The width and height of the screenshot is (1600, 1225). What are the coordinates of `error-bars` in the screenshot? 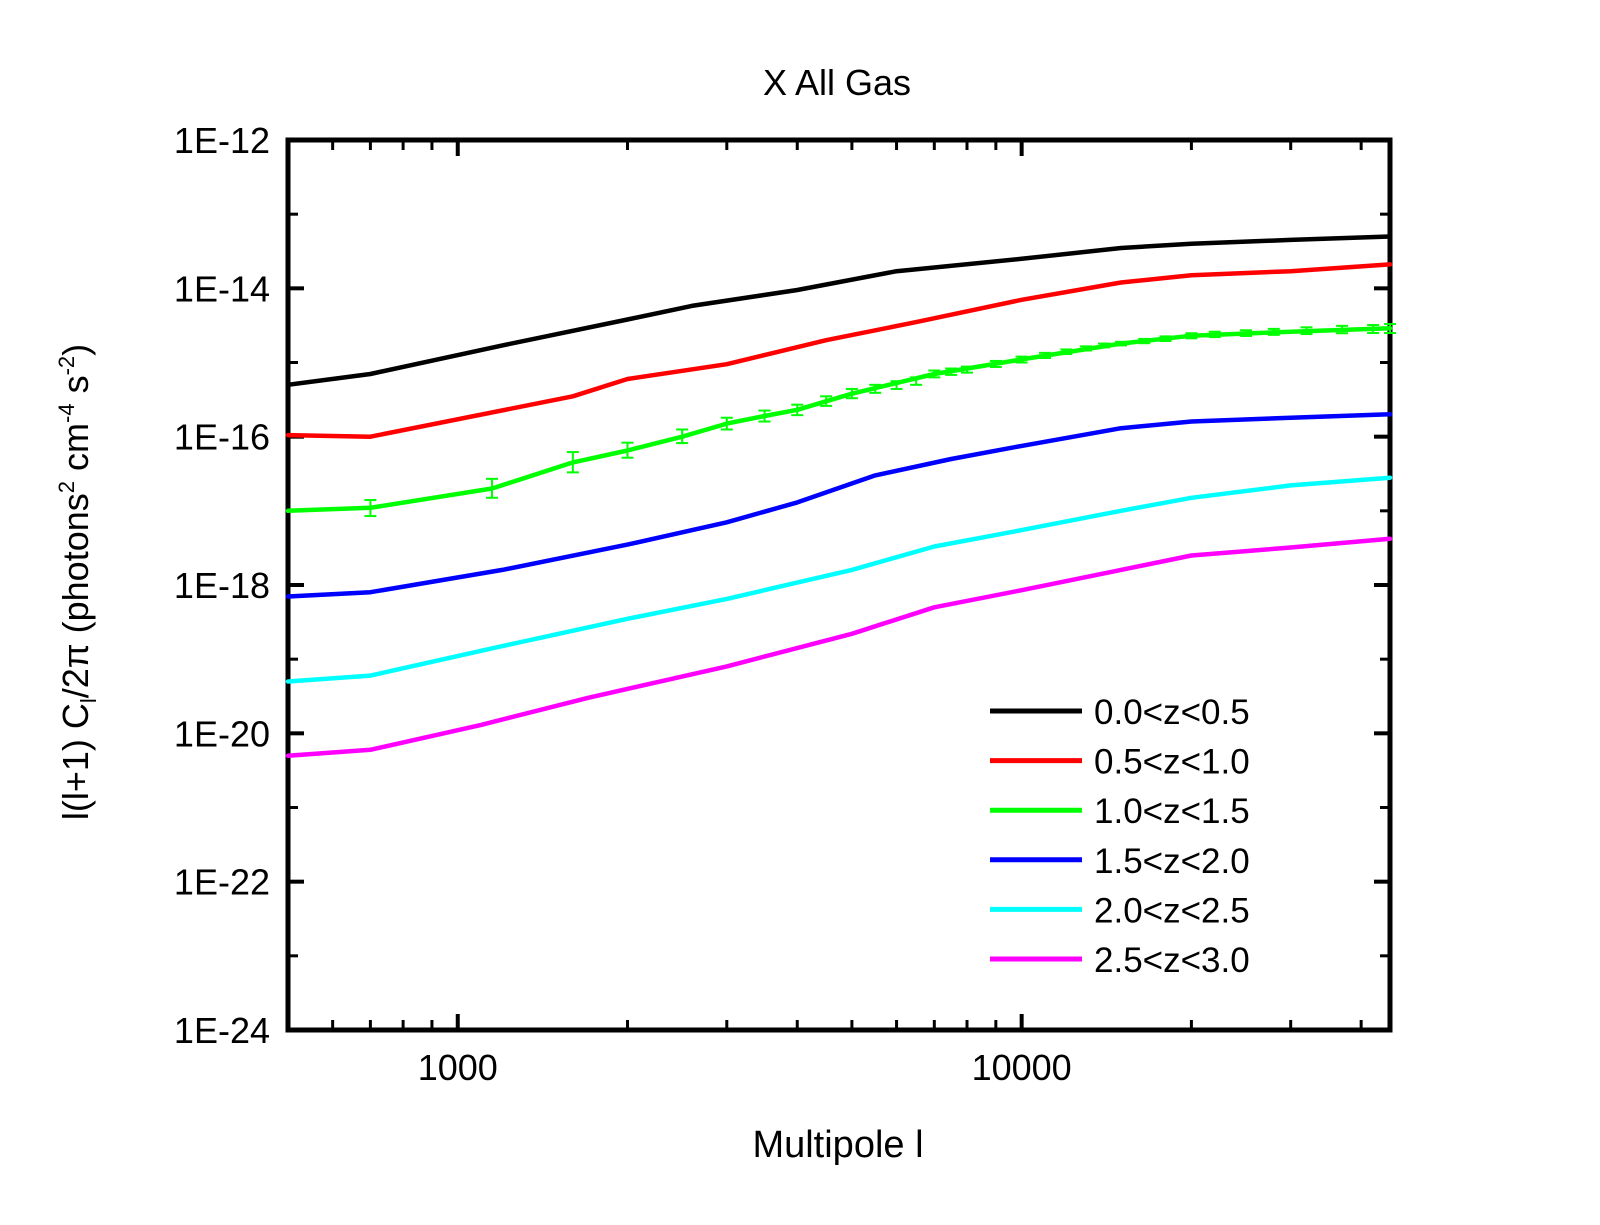 It's located at (880, 420).